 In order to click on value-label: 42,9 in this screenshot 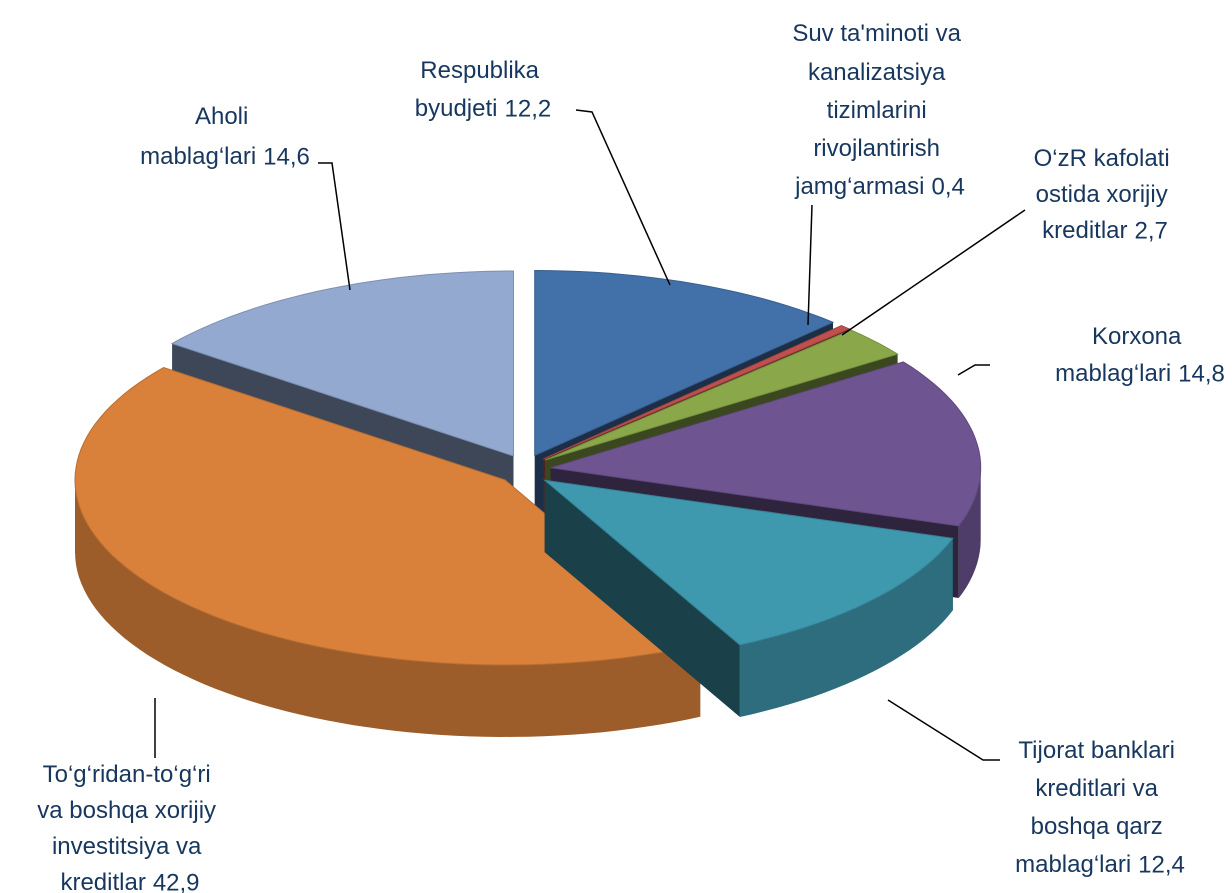, I will do `click(176, 881)`.